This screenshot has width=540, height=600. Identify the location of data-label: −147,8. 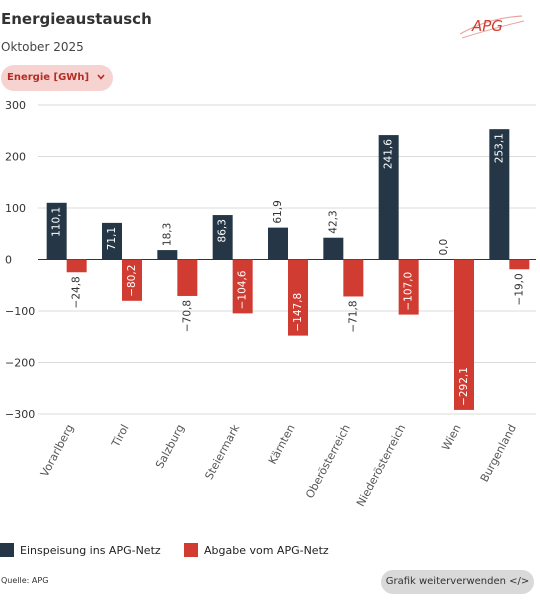
(298, 312).